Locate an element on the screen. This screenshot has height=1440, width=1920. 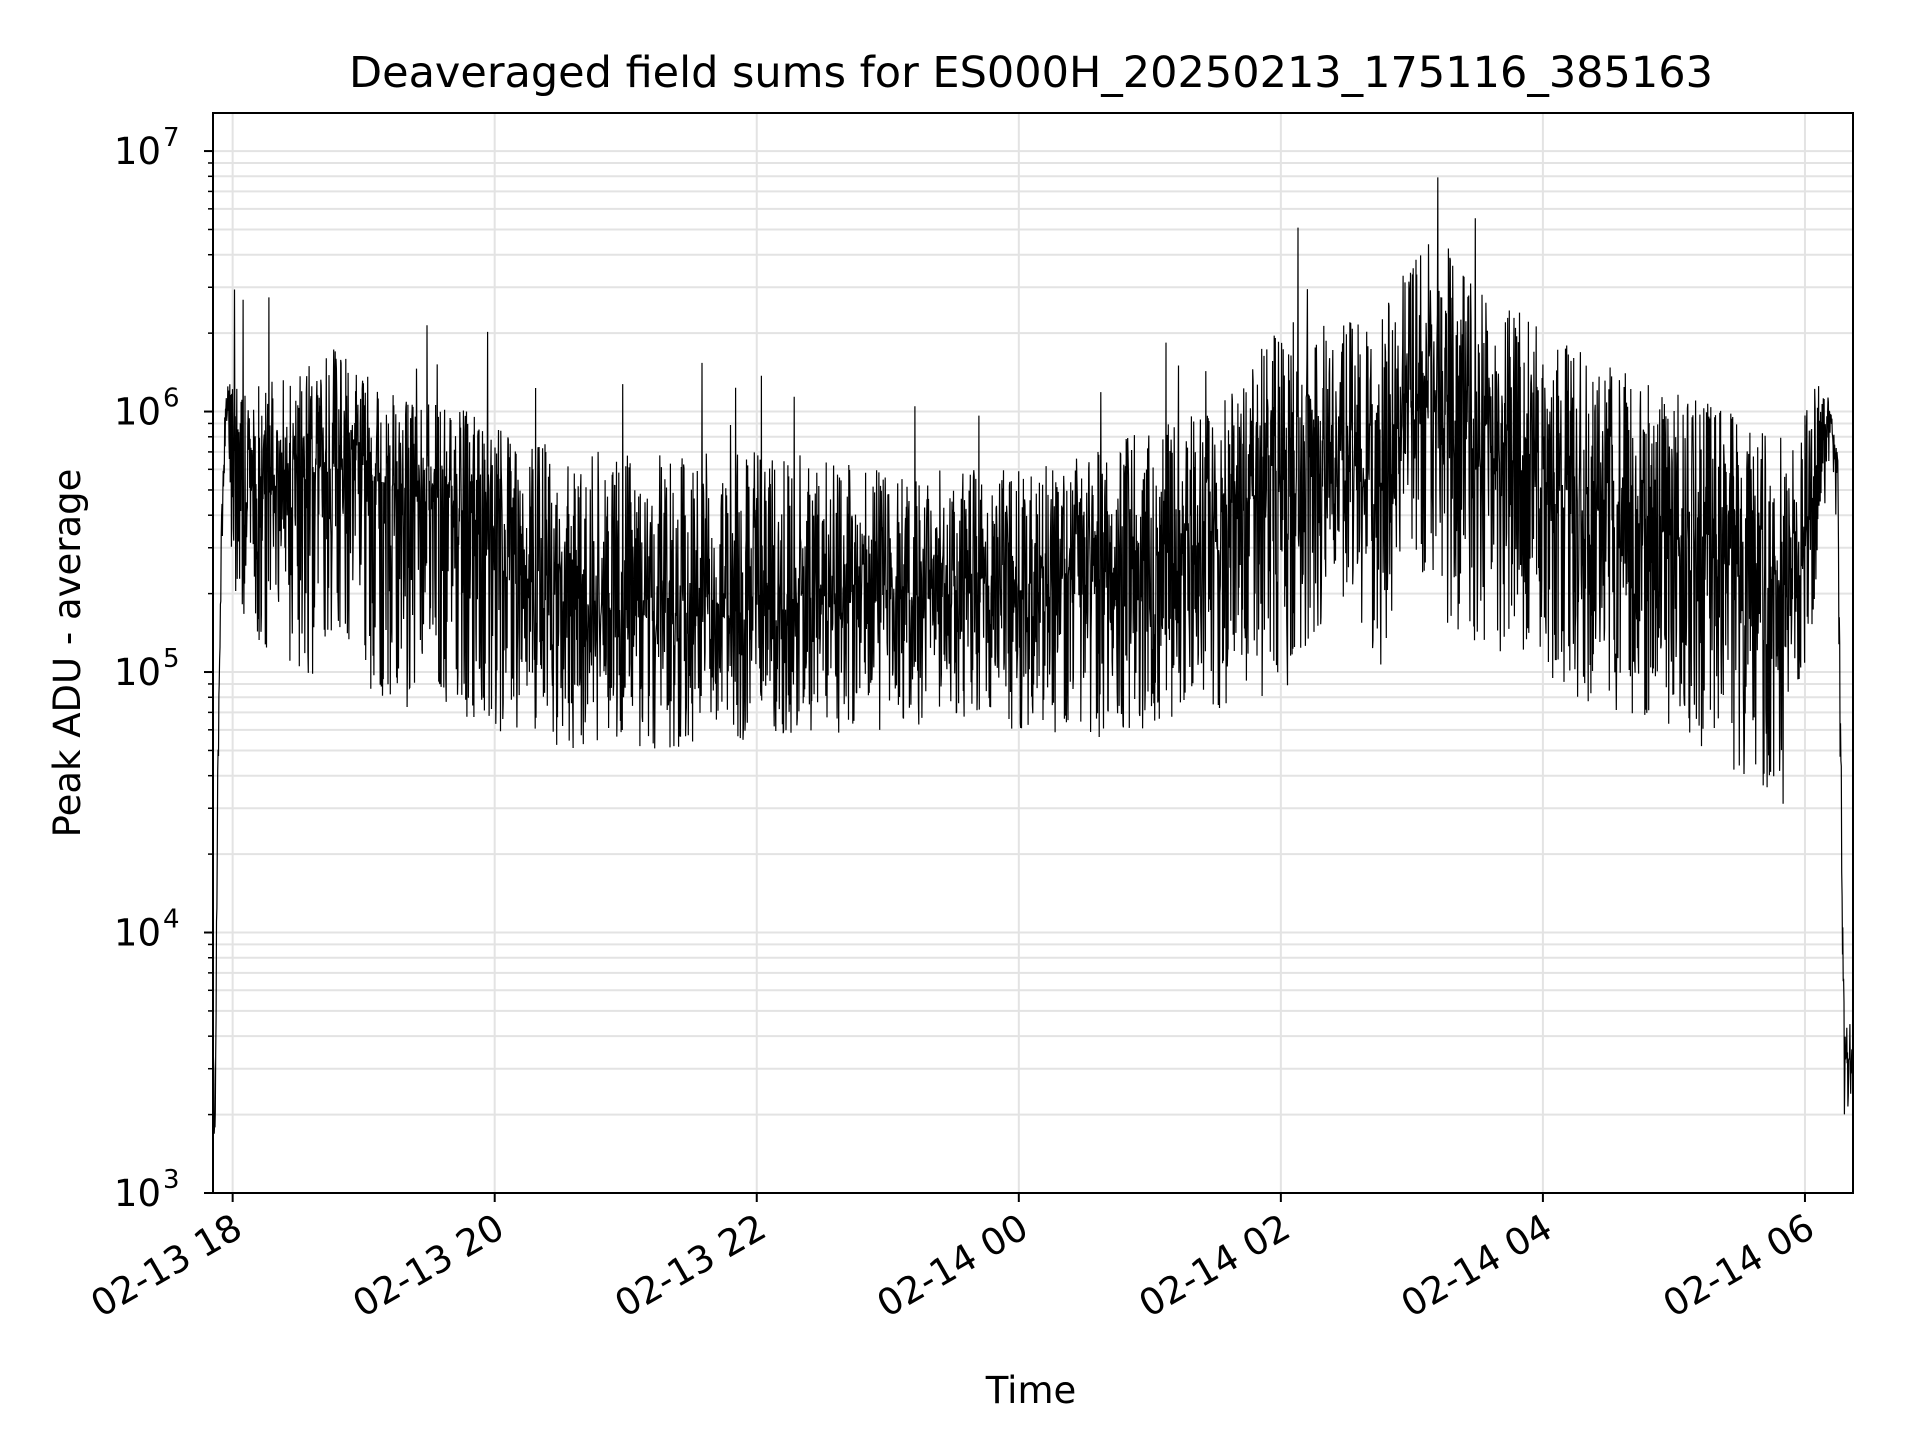
y-tick-exponent: 4 is located at coordinates (171, 920).